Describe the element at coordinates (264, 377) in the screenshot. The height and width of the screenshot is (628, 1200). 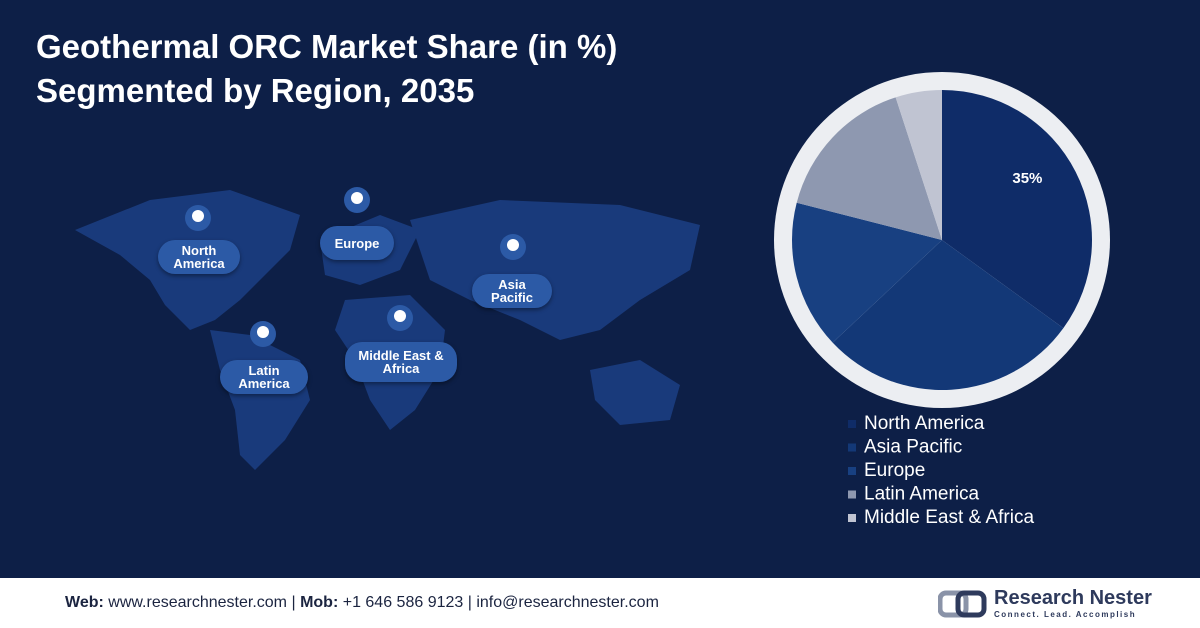
I see `map-label: Latin America` at that location.